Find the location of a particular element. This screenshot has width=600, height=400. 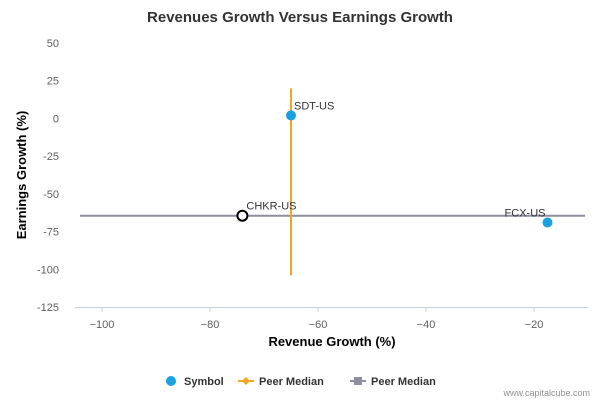

y-tick-label: 50 is located at coordinates (53, 44).